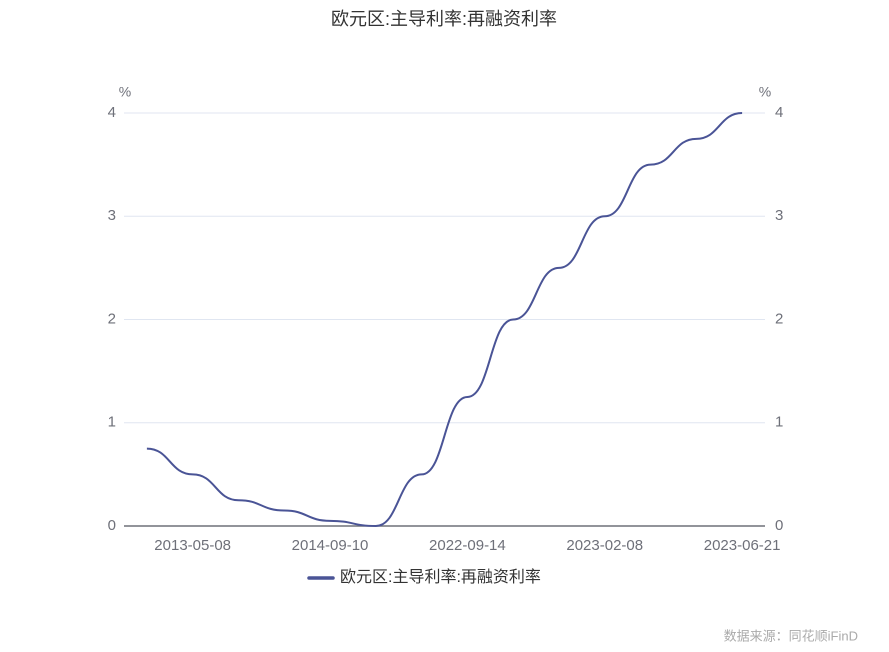  Describe the element at coordinates (444, 19) in the screenshot. I see `chart-title: 欧元区:主导利率:再融资利率` at that location.